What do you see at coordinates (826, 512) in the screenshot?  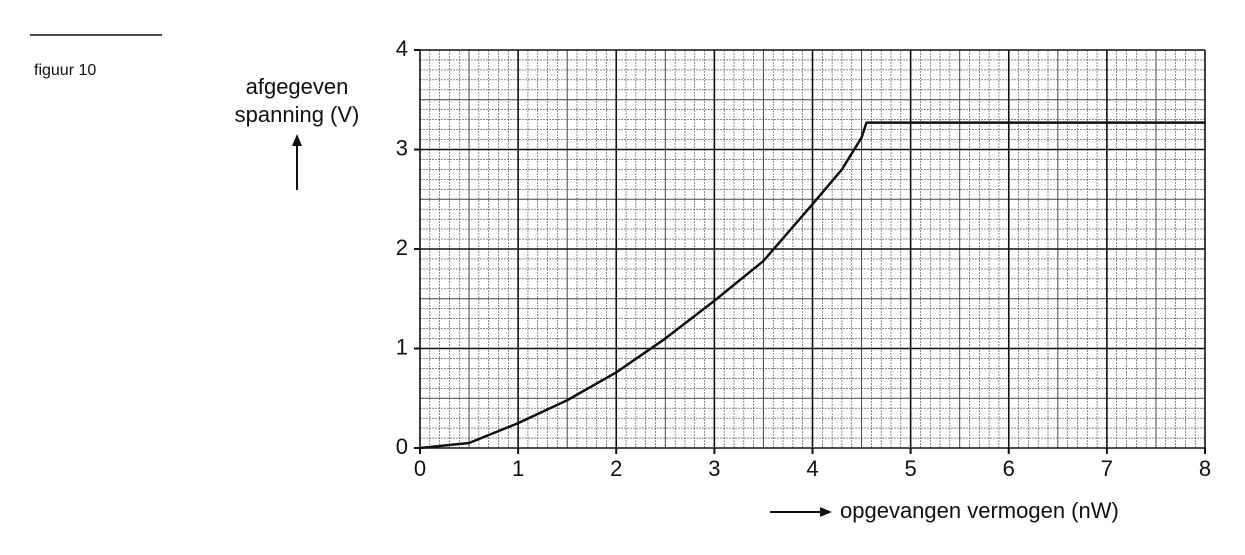 I see `x-axis-arrowhead` at bounding box center [826, 512].